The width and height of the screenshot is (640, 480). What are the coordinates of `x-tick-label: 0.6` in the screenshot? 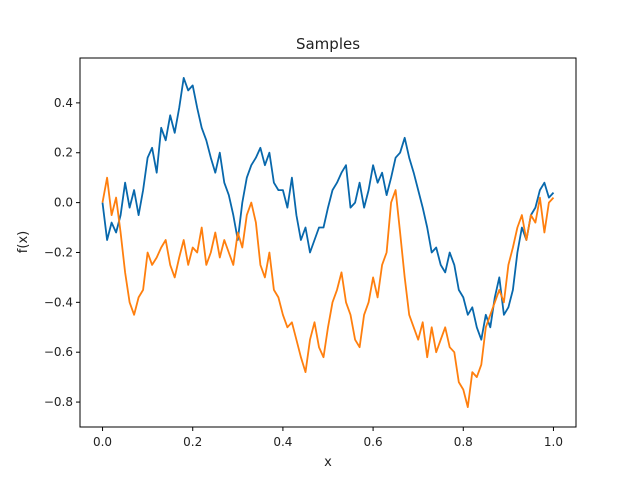 It's located at (373, 442).